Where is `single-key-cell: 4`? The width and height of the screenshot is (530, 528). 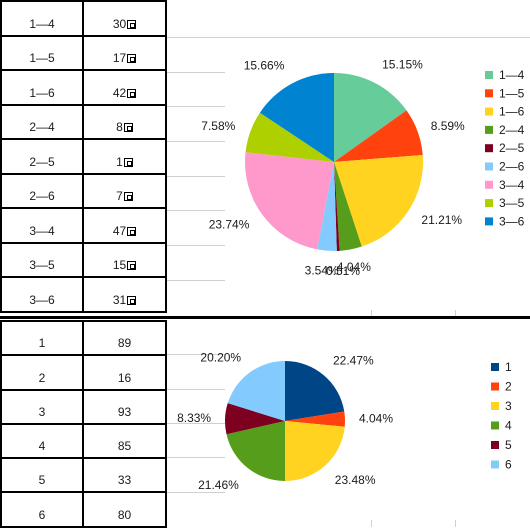 single-key-cell: 4 is located at coordinates (42, 441).